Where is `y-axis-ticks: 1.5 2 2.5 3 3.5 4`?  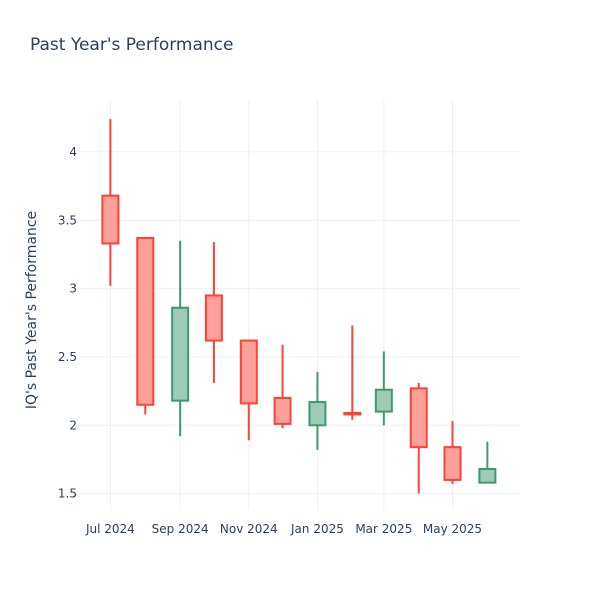
y-axis-ticks: 1.5 2 2.5 3 3.5 4 is located at coordinates (67, 323).